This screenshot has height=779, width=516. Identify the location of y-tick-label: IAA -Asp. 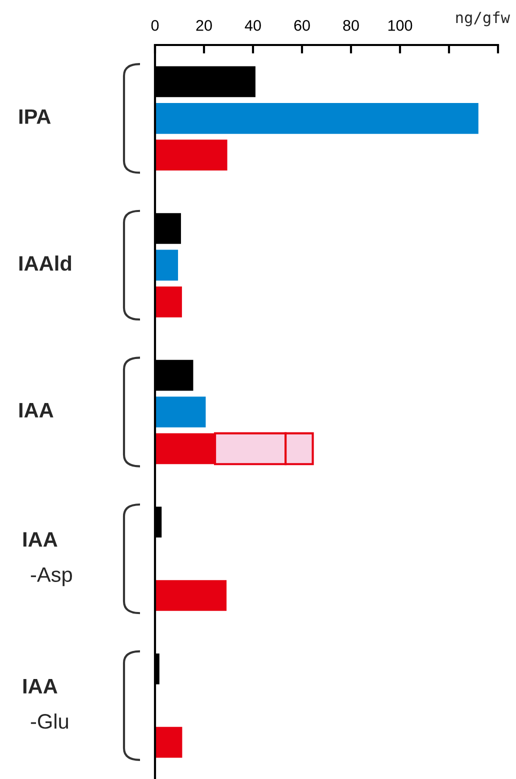
(47, 559).